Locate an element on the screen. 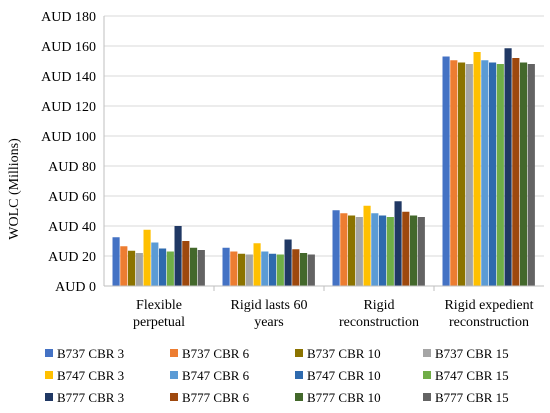  legend-label: B747 CBR 15 is located at coordinates (472, 375).